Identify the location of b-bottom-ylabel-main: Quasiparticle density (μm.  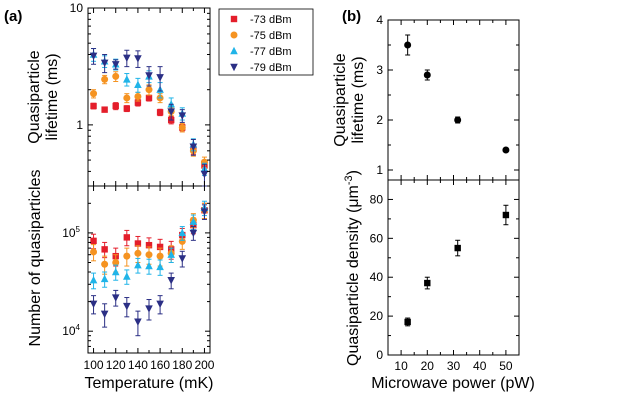
(353, 275).